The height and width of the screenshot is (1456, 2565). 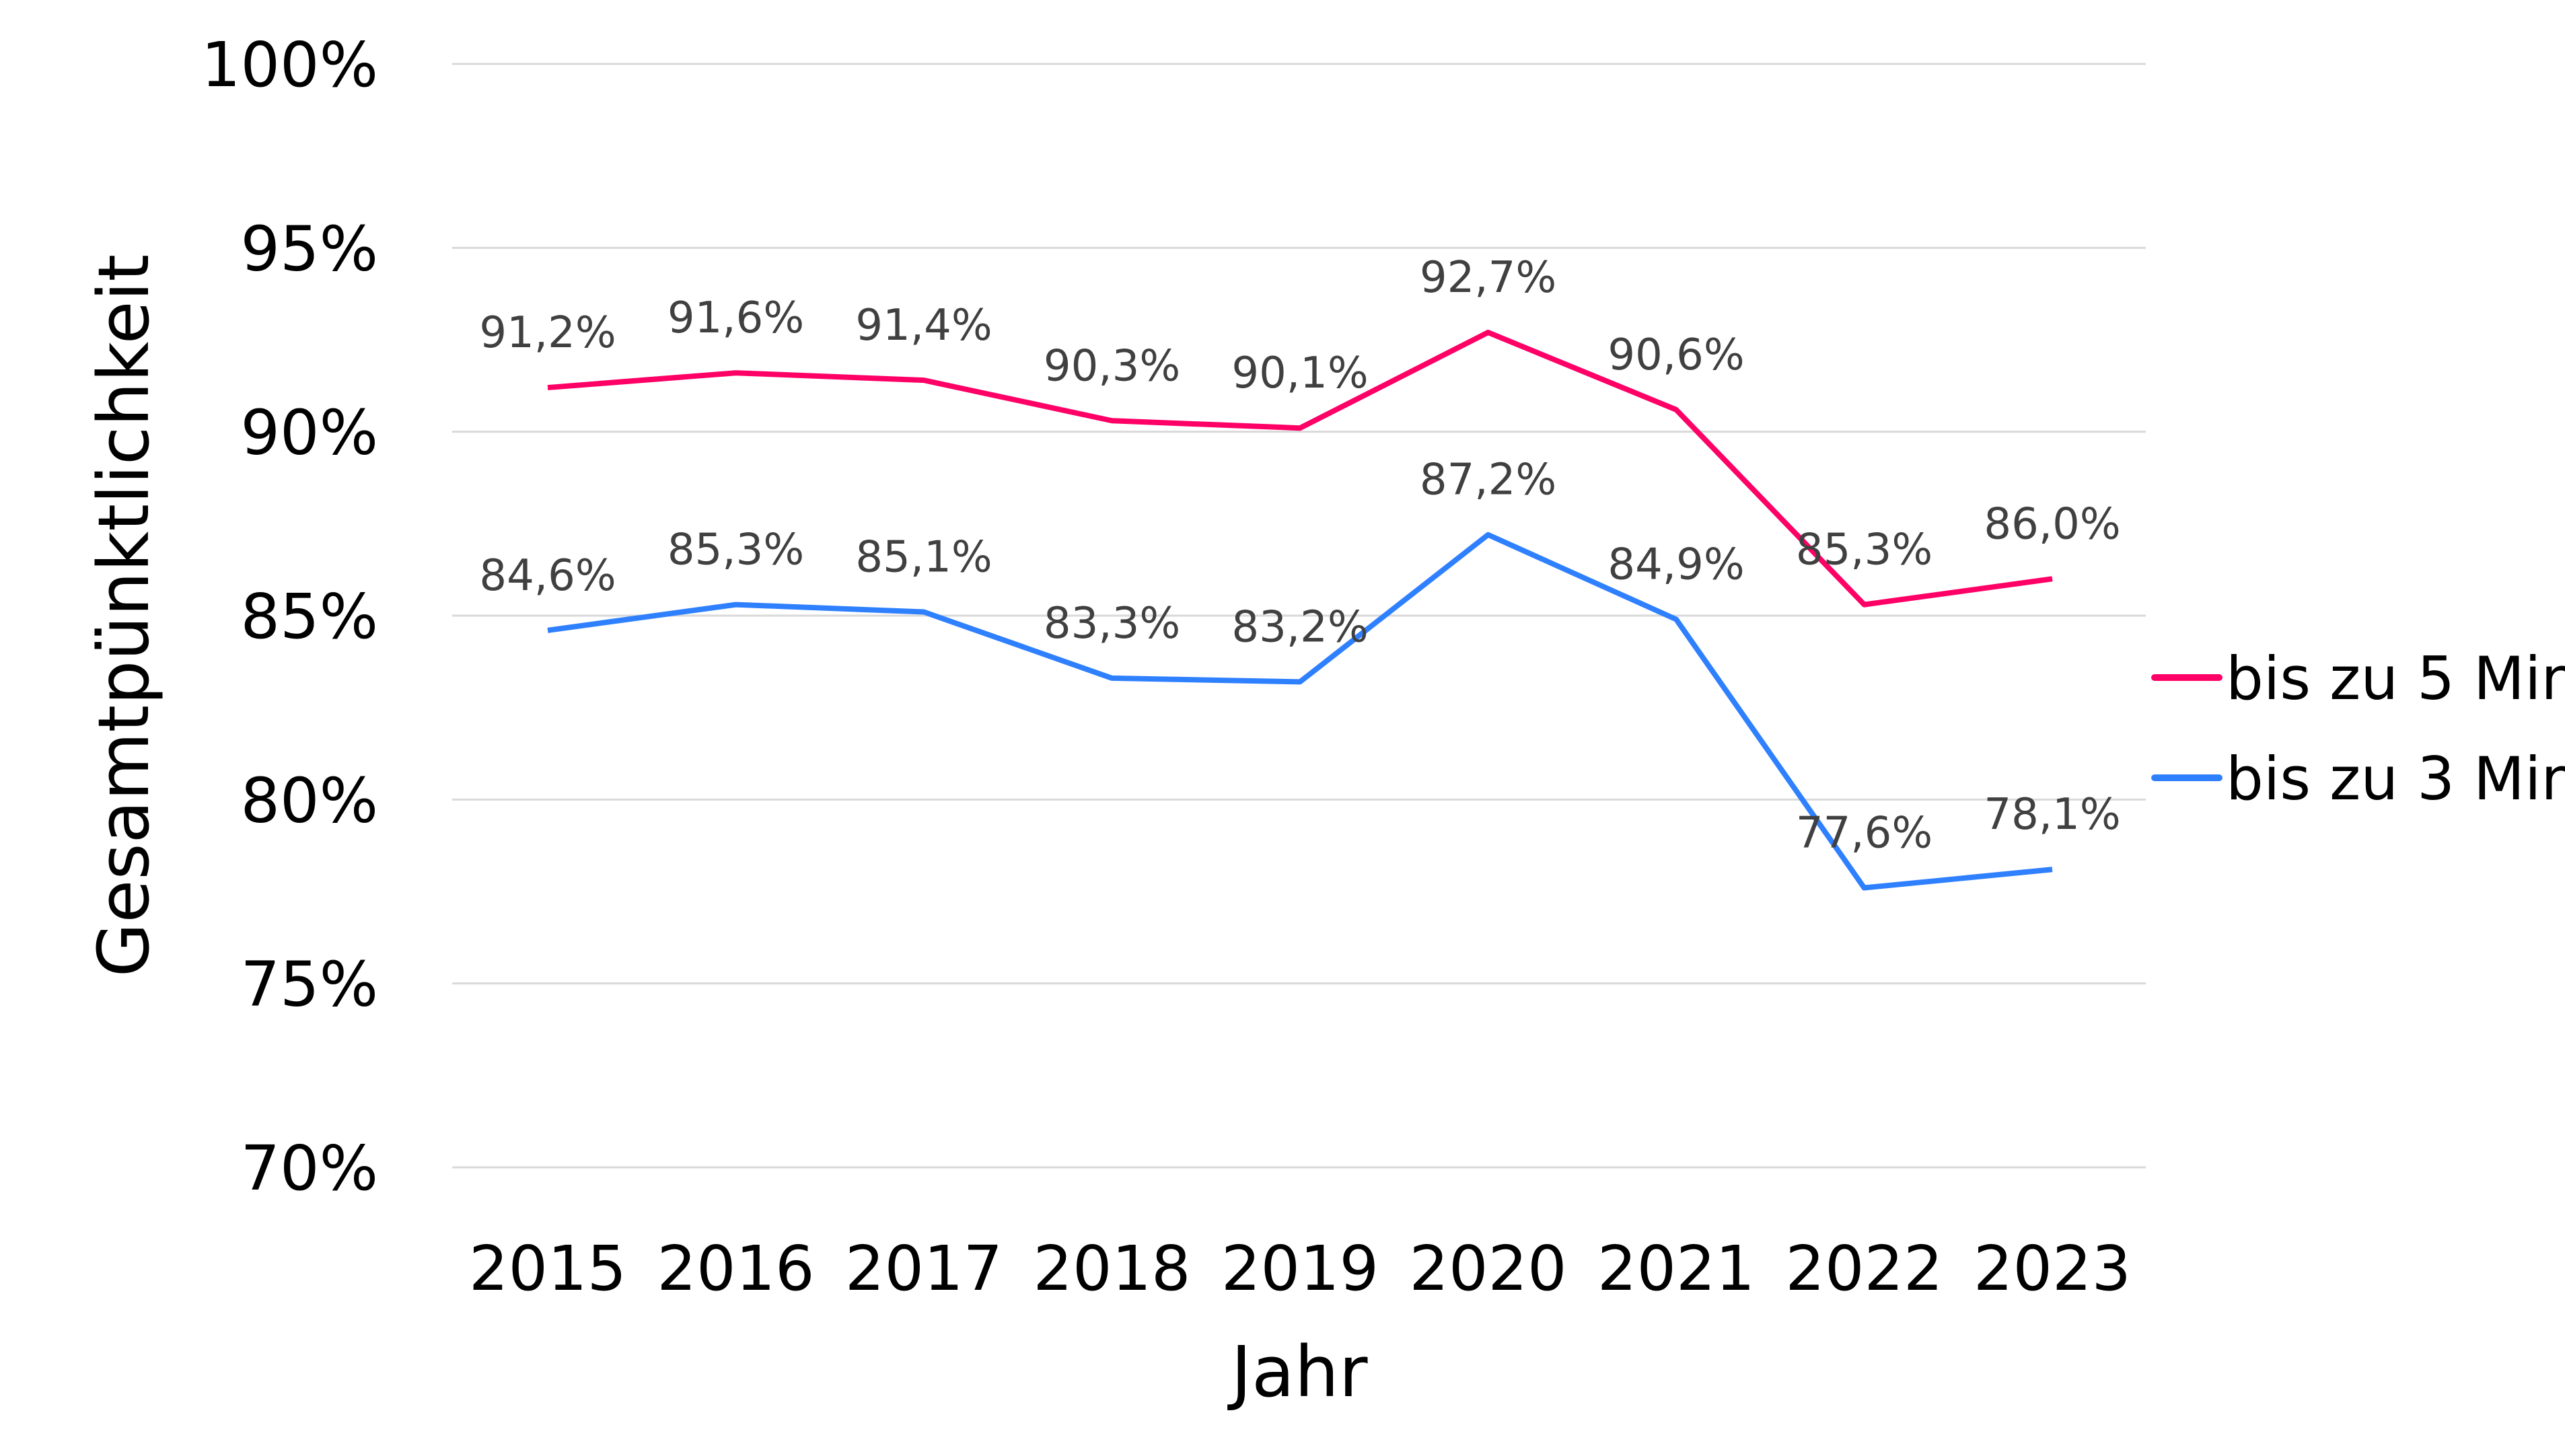 What do you see at coordinates (1864, 834) in the screenshot?
I see `data-label: 77,6%` at bounding box center [1864, 834].